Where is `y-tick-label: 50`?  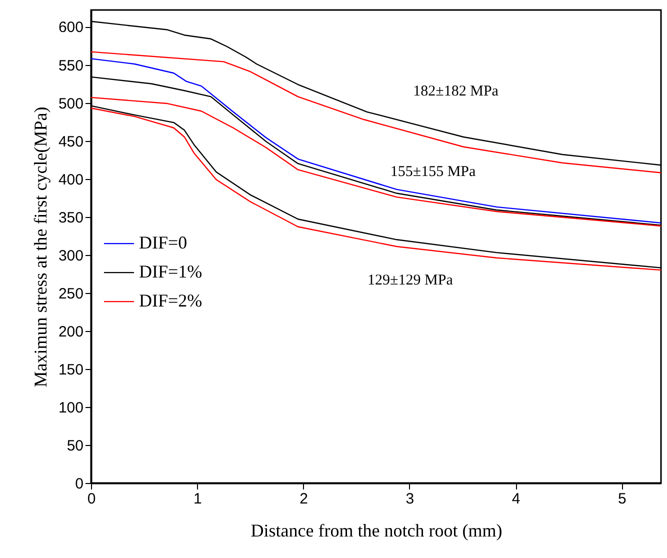
y-tick-label: 50 is located at coordinates (75, 445).